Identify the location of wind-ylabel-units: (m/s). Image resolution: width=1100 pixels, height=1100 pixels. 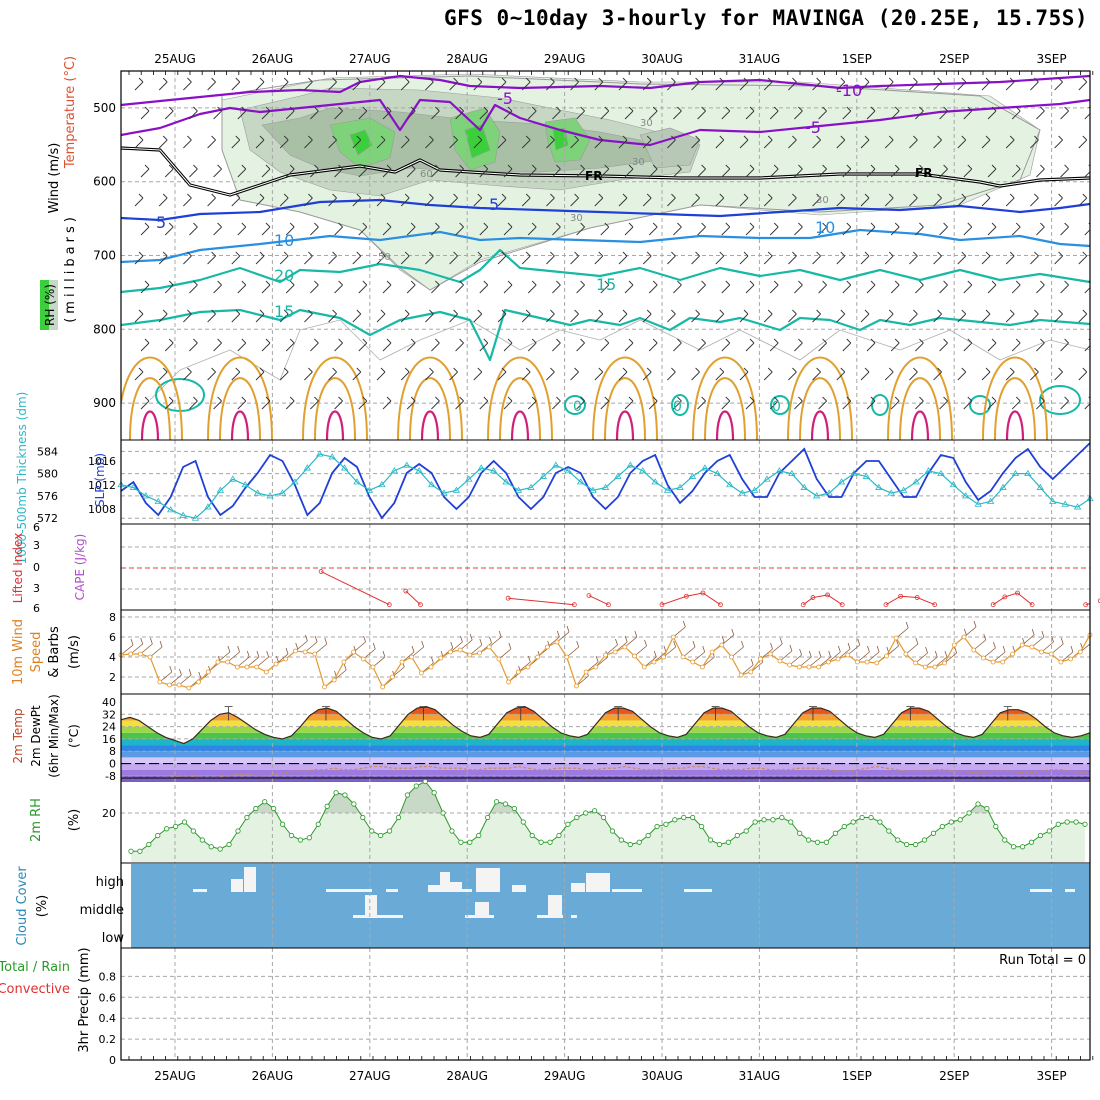
(74, 652).